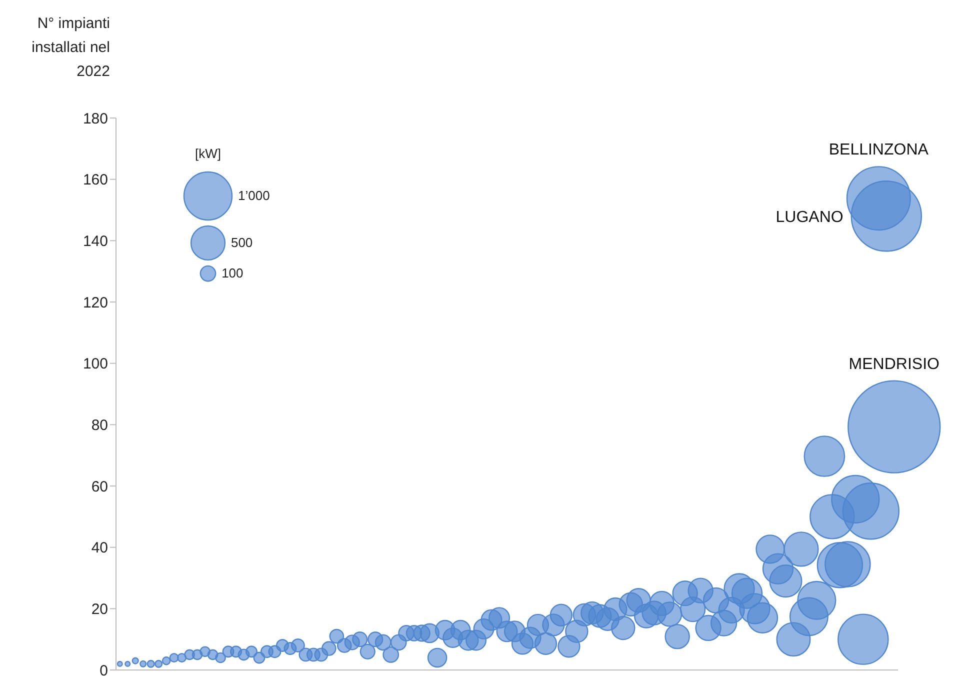 The image size is (963, 686). What do you see at coordinates (95, 303) in the screenshot?
I see `y-tick-label: 120` at bounding box center [95, 303].